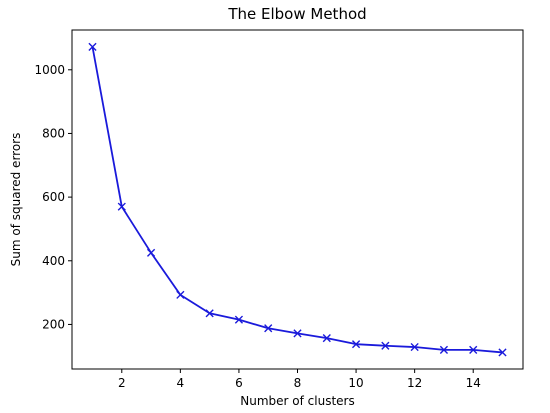  Describe the element at coordinates (16, 200) in the screenshot. I see `y-axis-title: Sum of squared errors` at that location.